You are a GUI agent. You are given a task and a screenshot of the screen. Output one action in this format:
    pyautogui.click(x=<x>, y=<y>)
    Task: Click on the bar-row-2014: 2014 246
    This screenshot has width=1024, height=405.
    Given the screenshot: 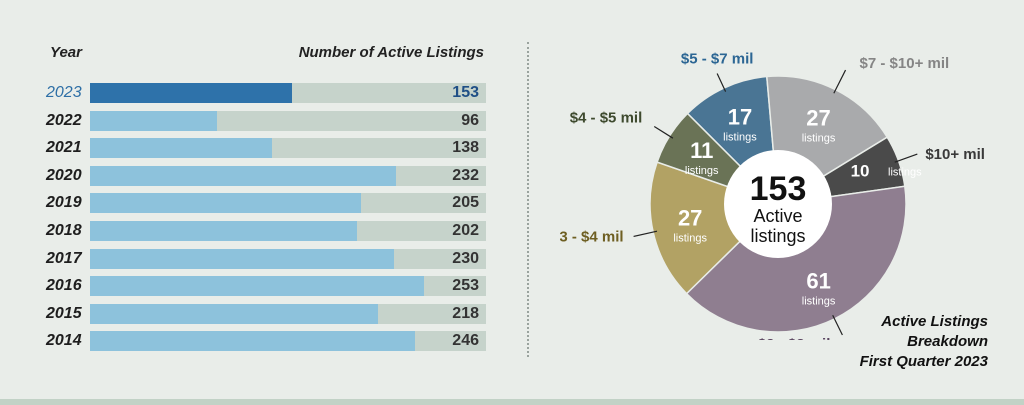 What is the action you would take?
    pyautogui.click(x=263, y=341)
    